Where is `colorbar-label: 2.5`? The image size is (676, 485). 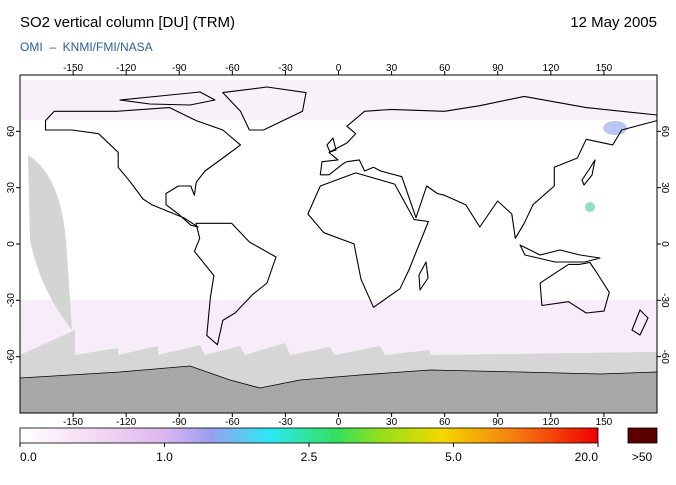
colorbar-label: 2.5 is located at coordinates (309, 457).